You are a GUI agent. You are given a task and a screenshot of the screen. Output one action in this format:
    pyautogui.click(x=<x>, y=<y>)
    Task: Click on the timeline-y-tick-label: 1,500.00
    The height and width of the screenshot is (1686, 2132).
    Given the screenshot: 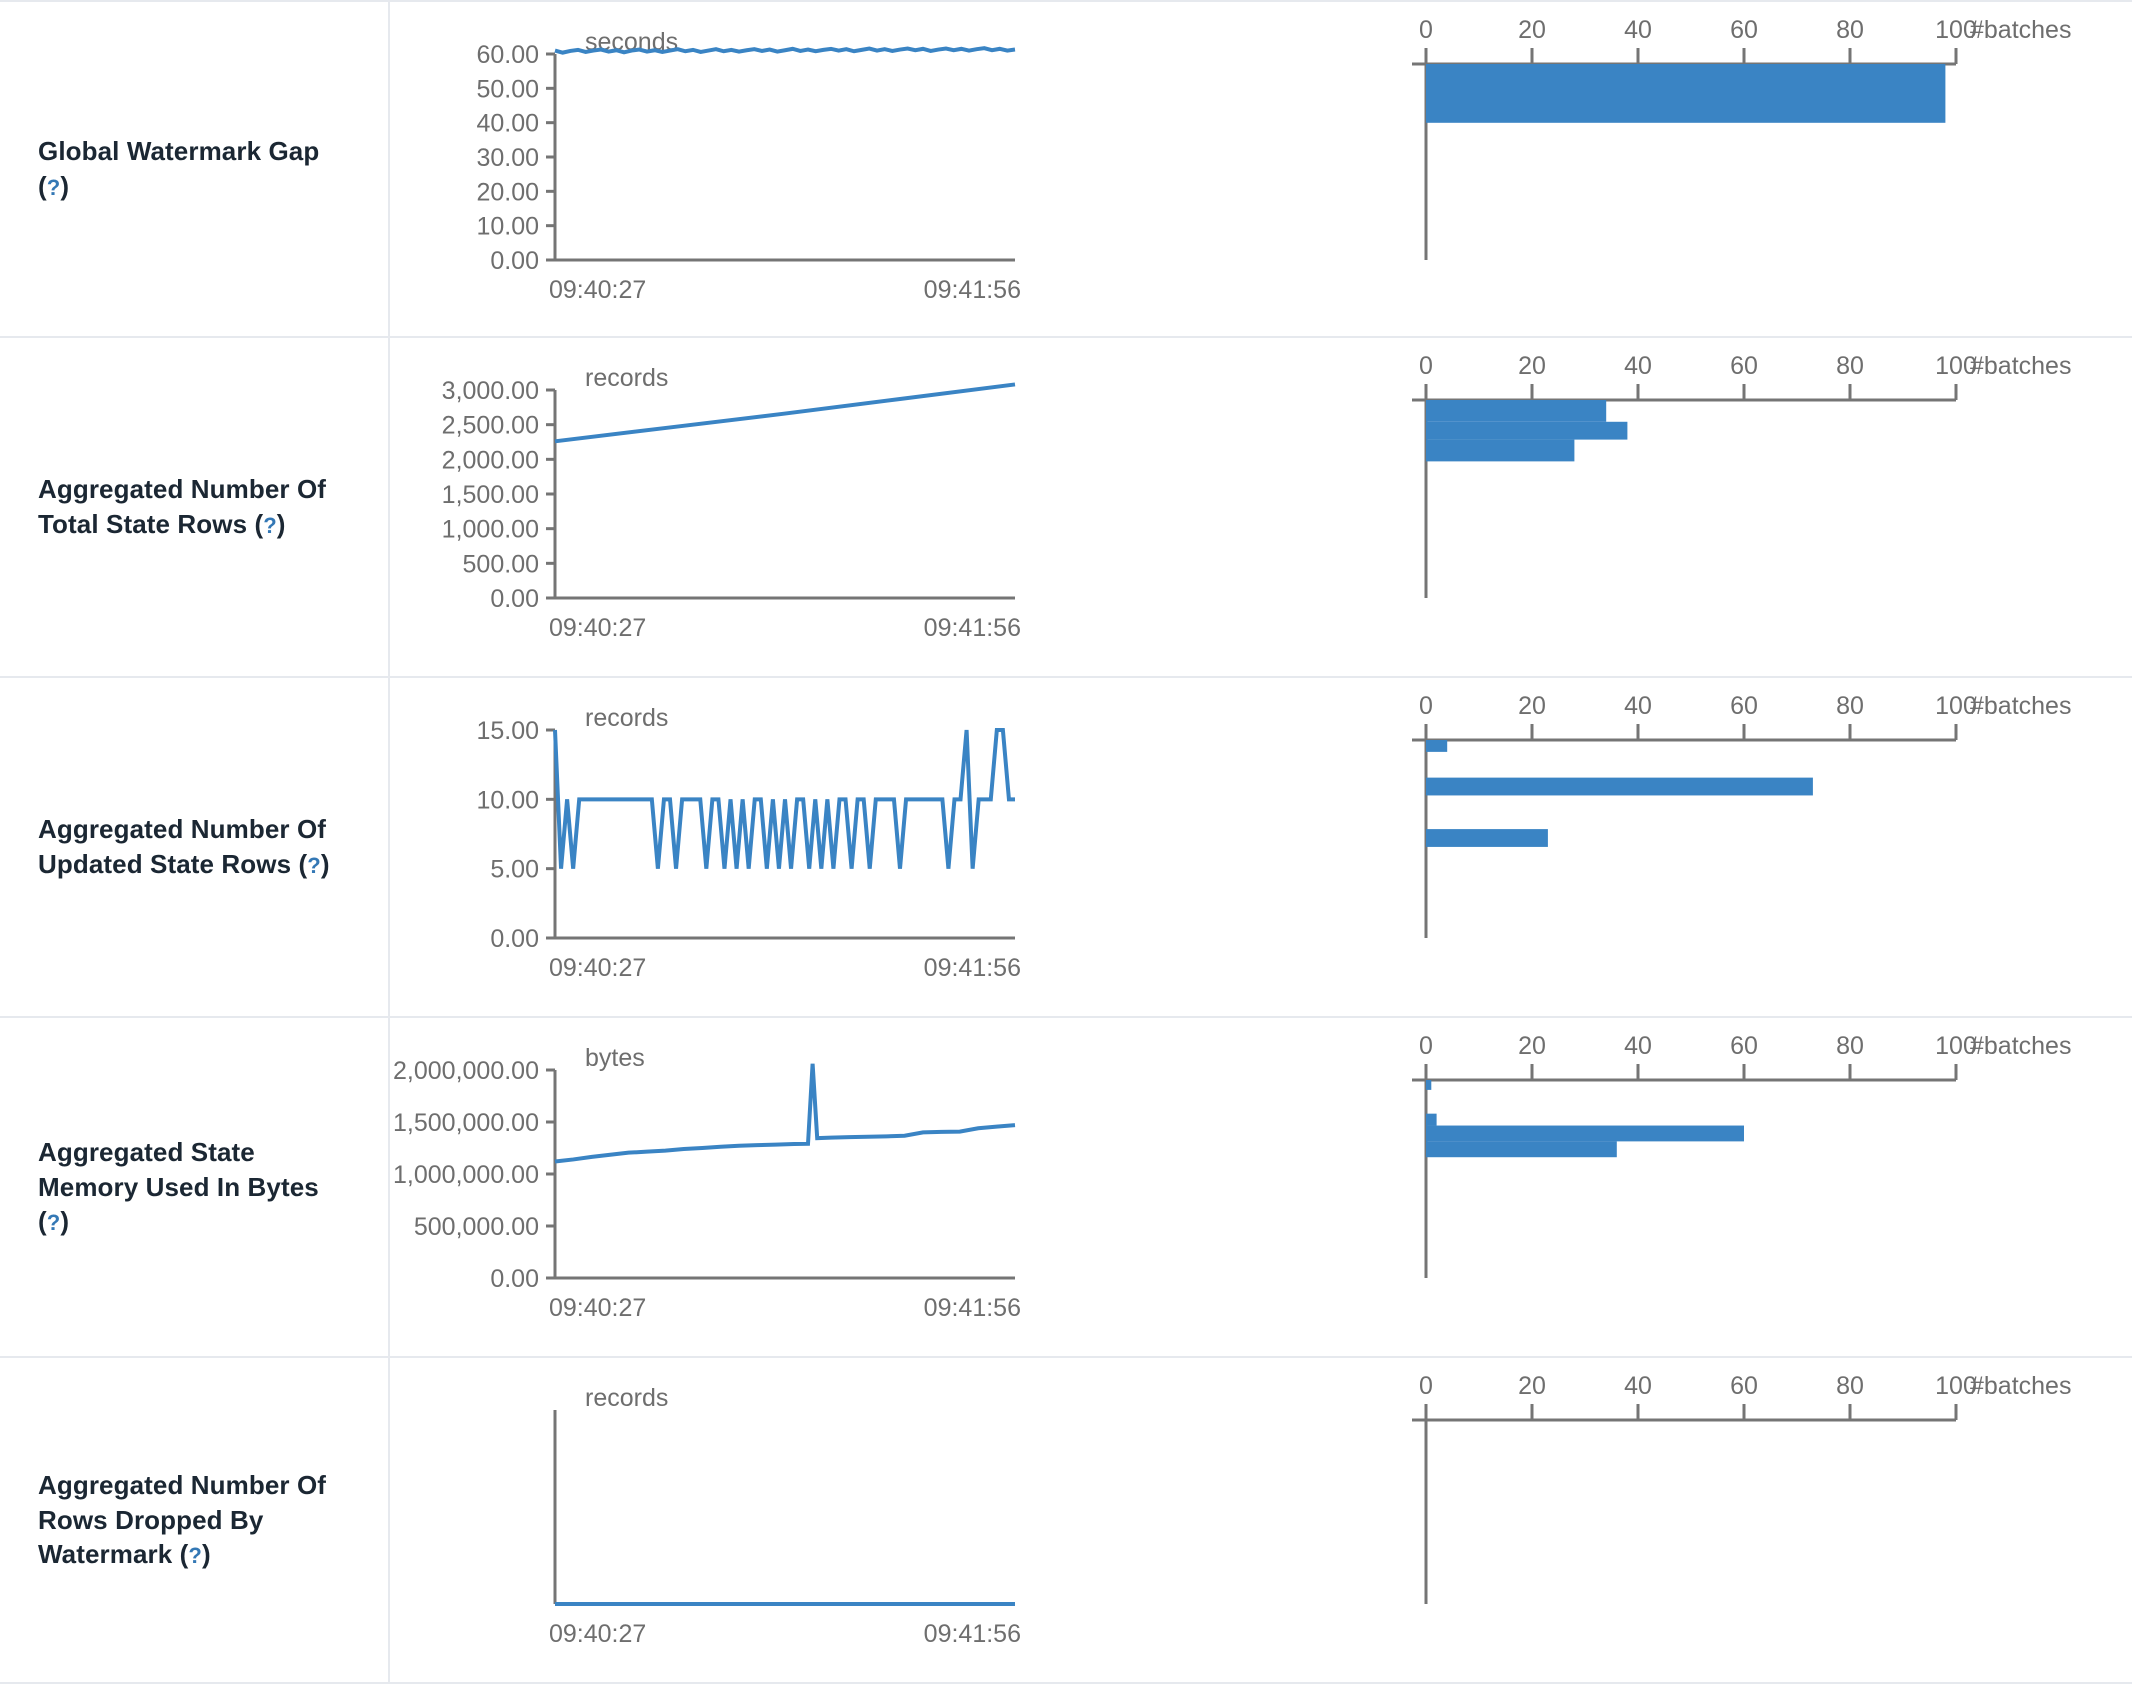 What is the action you would take?
    pyautogui.click(x=490, y=495)
    